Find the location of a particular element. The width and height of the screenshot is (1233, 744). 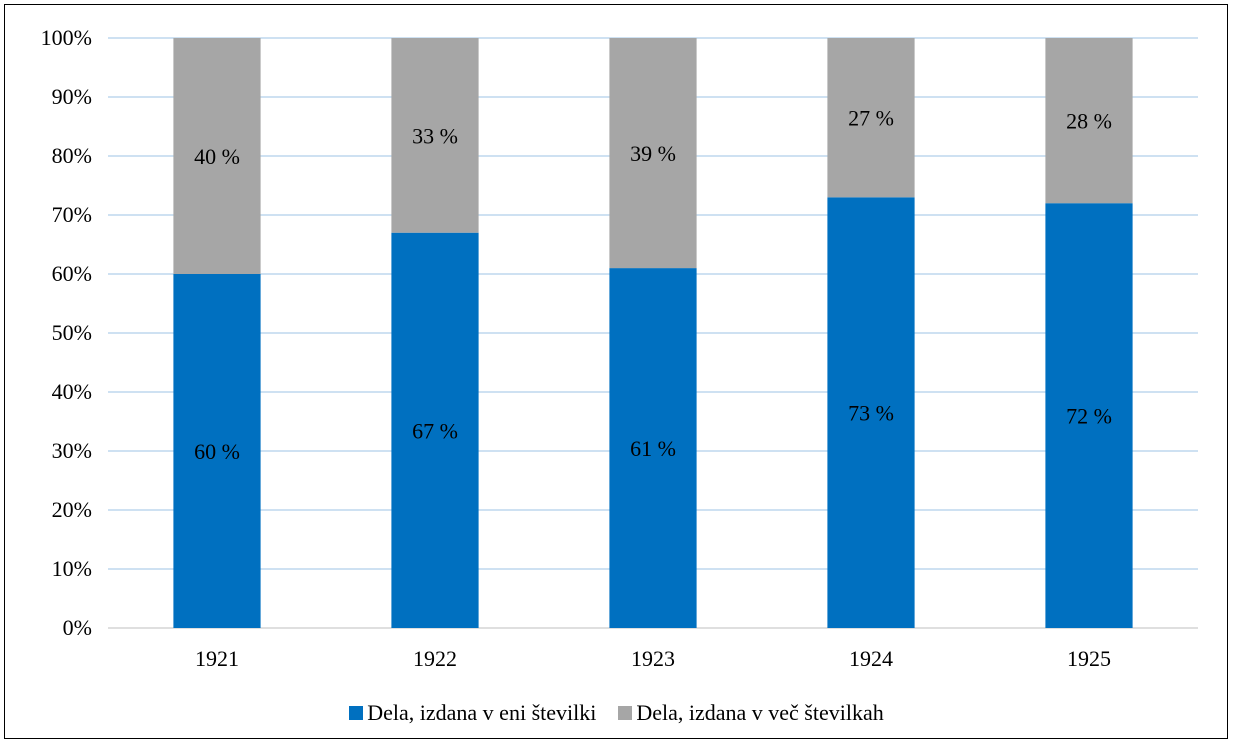

y-tick-label: 90% is located at coordinates (72, 96).